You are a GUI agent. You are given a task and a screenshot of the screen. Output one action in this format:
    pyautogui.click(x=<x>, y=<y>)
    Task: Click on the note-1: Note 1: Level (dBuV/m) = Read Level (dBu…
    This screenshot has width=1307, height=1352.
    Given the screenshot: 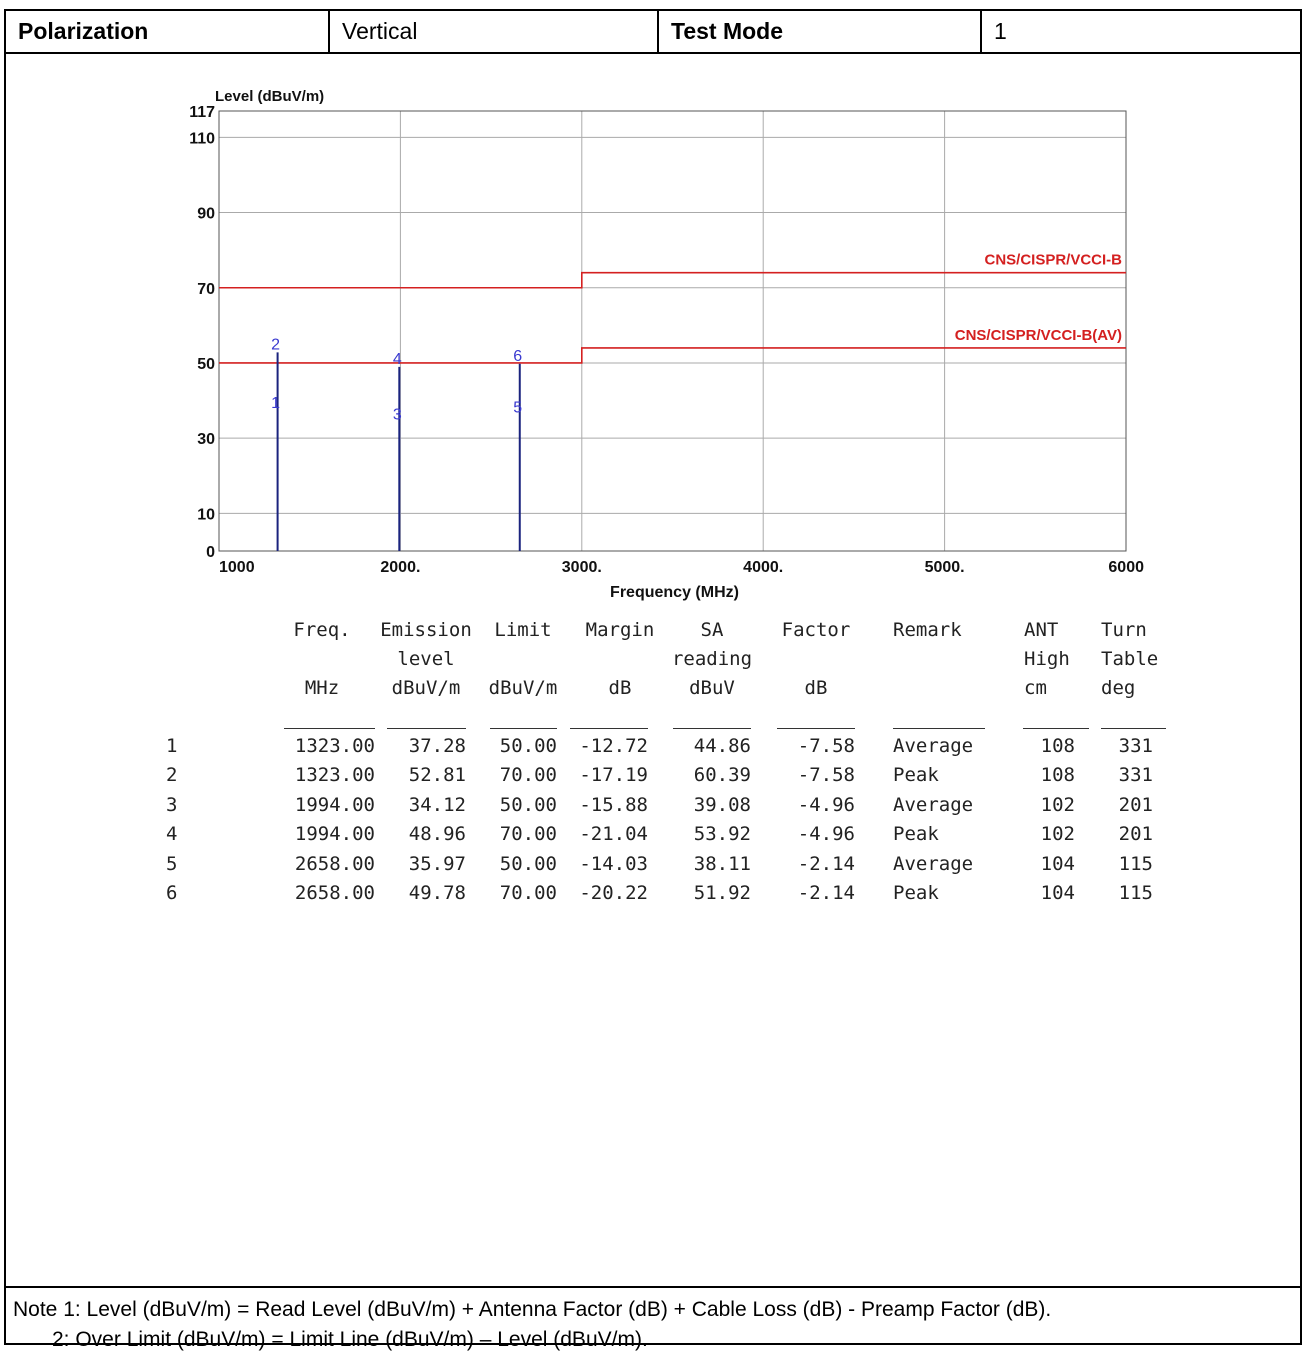 What is the action you would take?
    pyautogui.click(x=532, y=1309)
    